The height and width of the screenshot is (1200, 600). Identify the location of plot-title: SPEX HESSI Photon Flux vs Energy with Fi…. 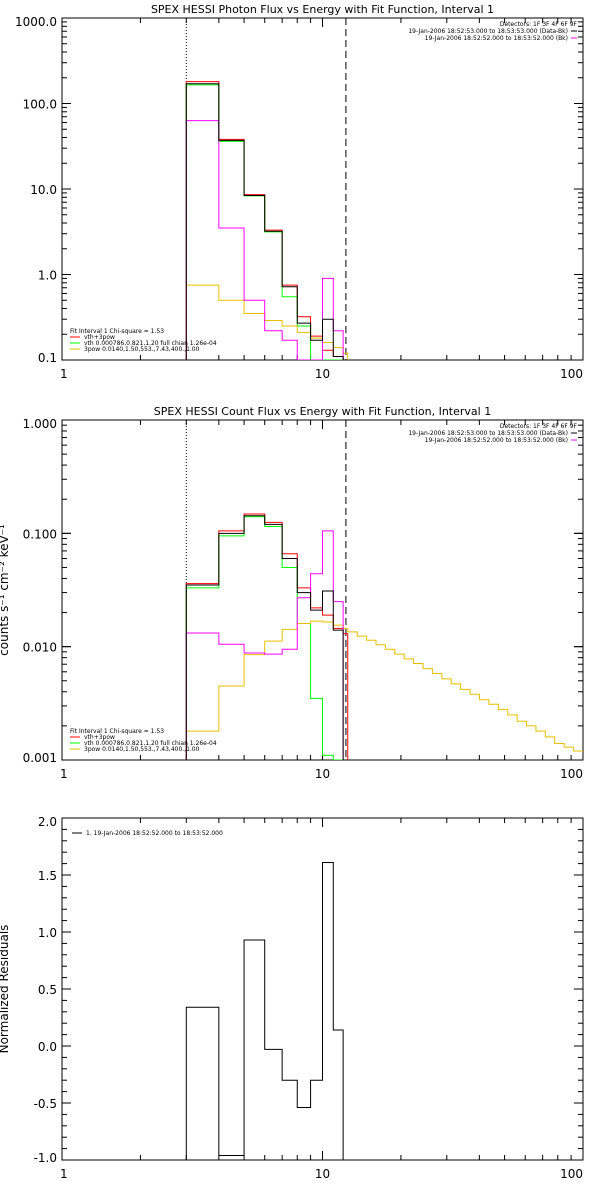
(322, 9).